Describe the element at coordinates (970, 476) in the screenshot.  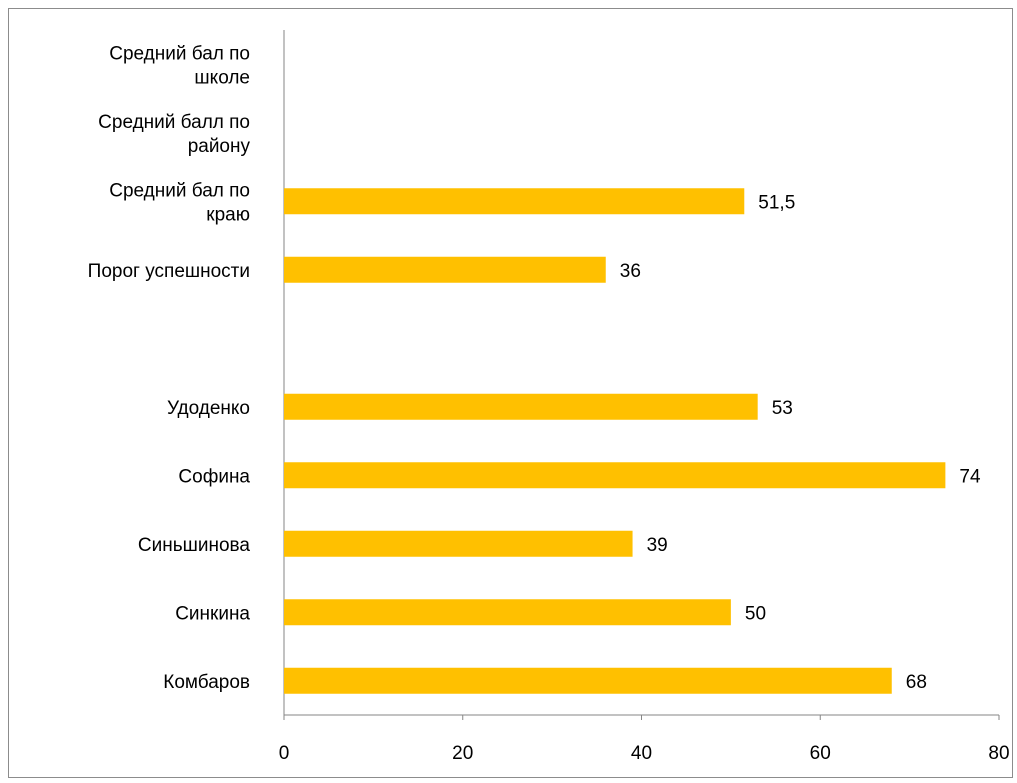
I see `data-label: 74` at that location.